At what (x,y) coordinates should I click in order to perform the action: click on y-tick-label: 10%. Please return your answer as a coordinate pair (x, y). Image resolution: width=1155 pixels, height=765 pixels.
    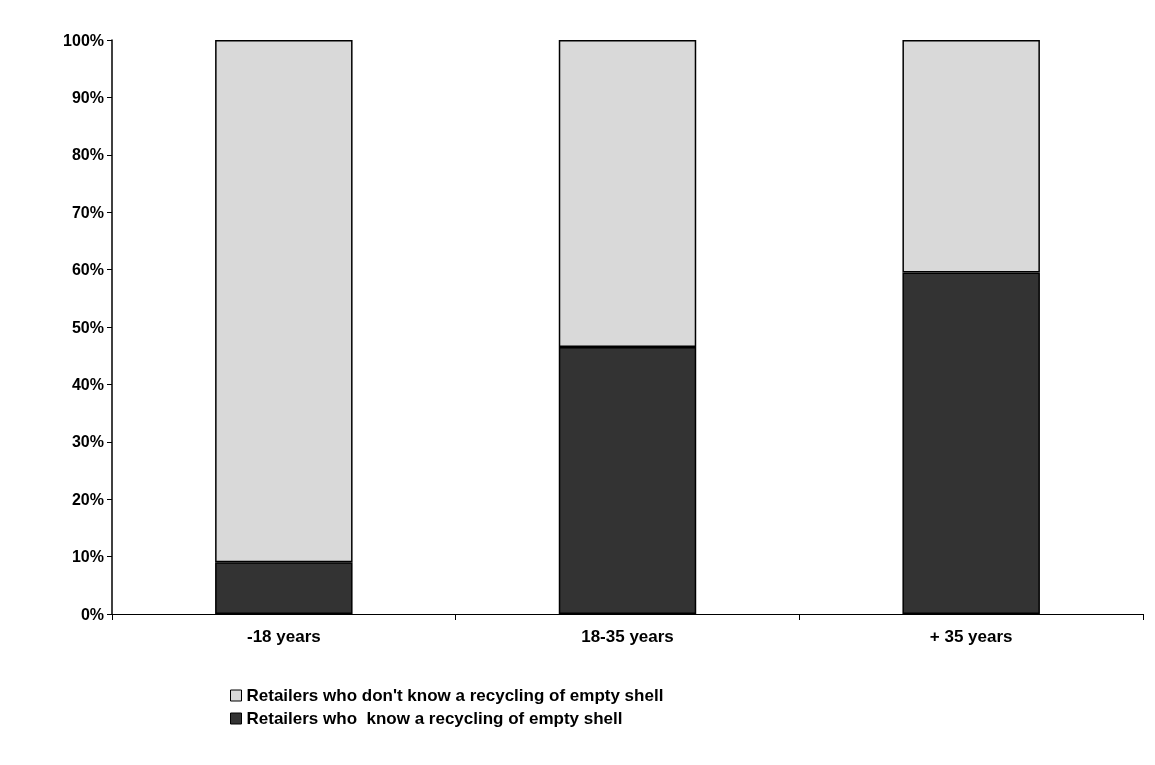
    Looking at the image, I should click on (87, 557).